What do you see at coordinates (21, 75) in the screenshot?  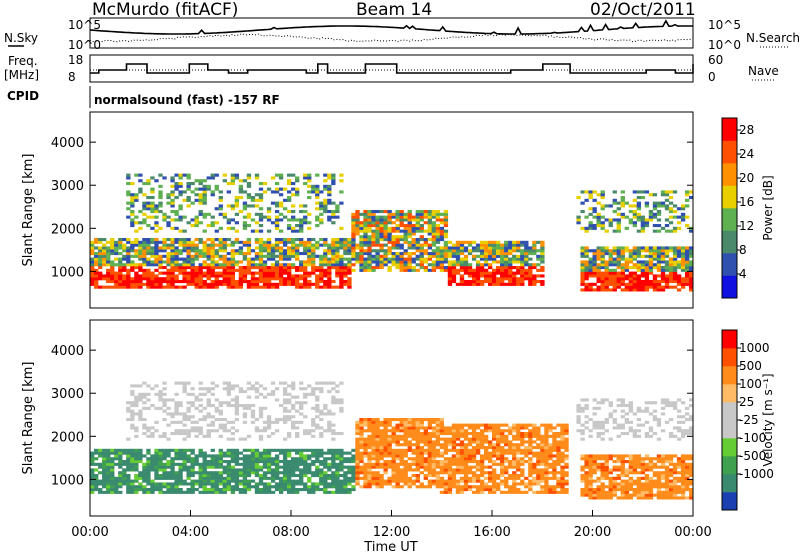 I see `freq-unit-label: [MHz]` at bounding box center [21, 75].